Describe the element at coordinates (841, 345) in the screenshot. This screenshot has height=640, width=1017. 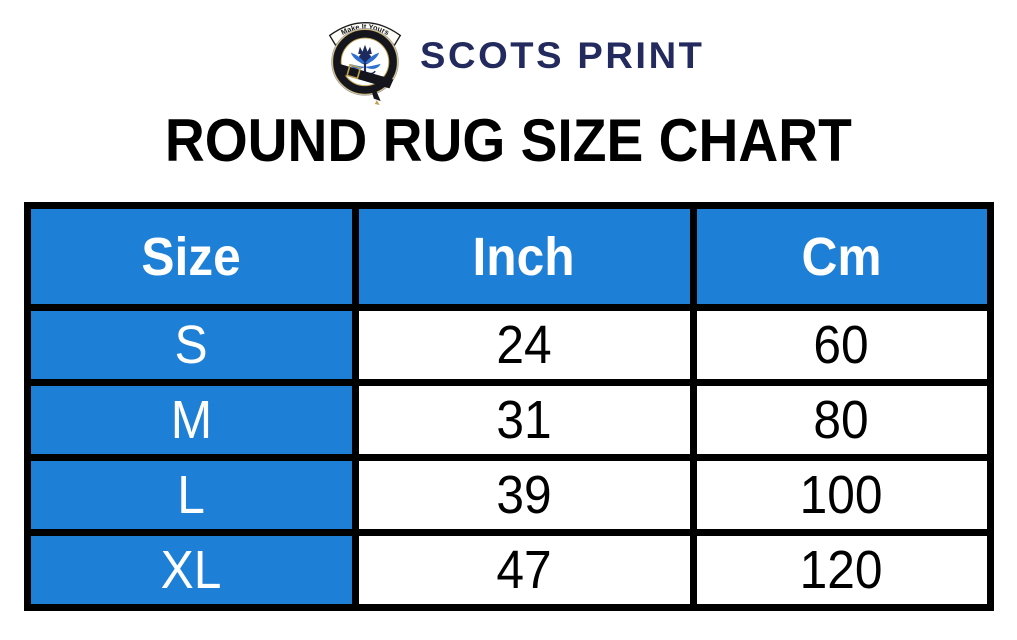
I see `cm-cell: 60` at that location.